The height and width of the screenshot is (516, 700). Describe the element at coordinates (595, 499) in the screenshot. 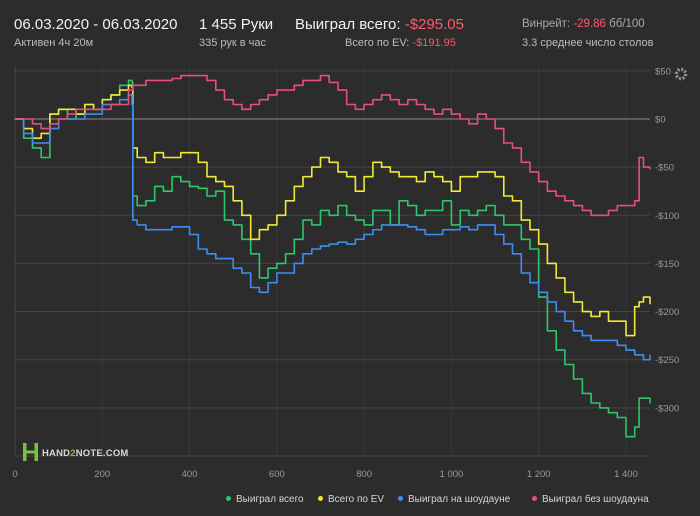

I see `legend-label-non-showdown: Выиграл без шоудауна` at that location.